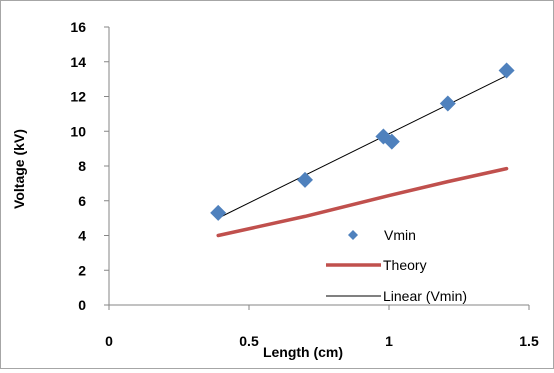  Describe the element at coordinates (529, 341) in the screenshot. I see `x-tick-label: 1.5` at that location.